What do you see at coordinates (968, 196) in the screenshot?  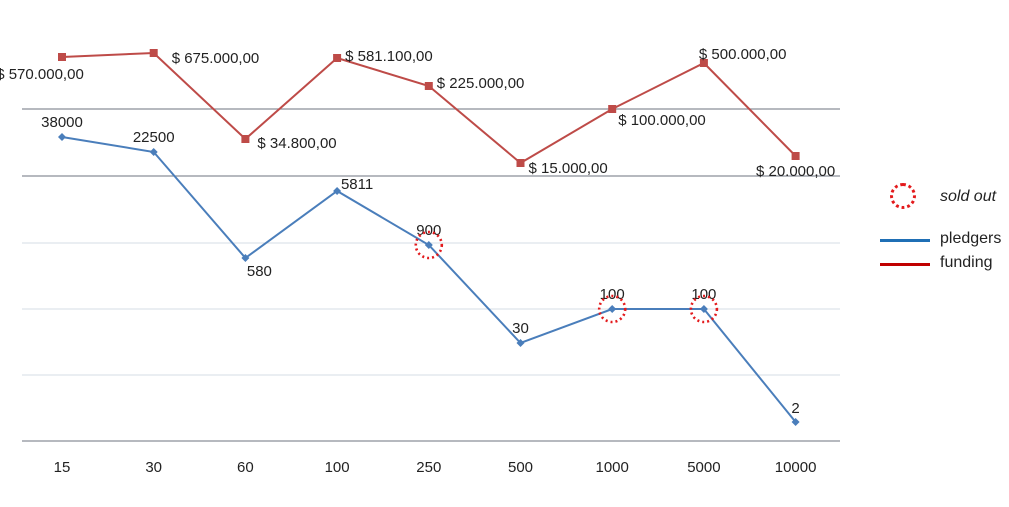 I see `legend-label-sold-out: sold out` at bounding box center [968, 196].